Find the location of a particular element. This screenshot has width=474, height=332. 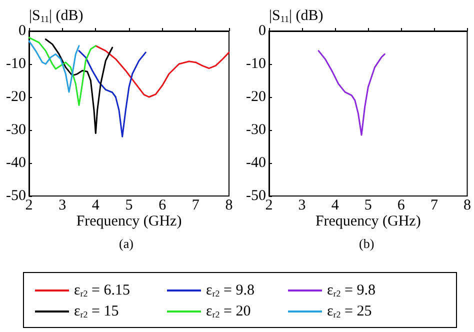

text: (a) is located at coordinates (126, 243).